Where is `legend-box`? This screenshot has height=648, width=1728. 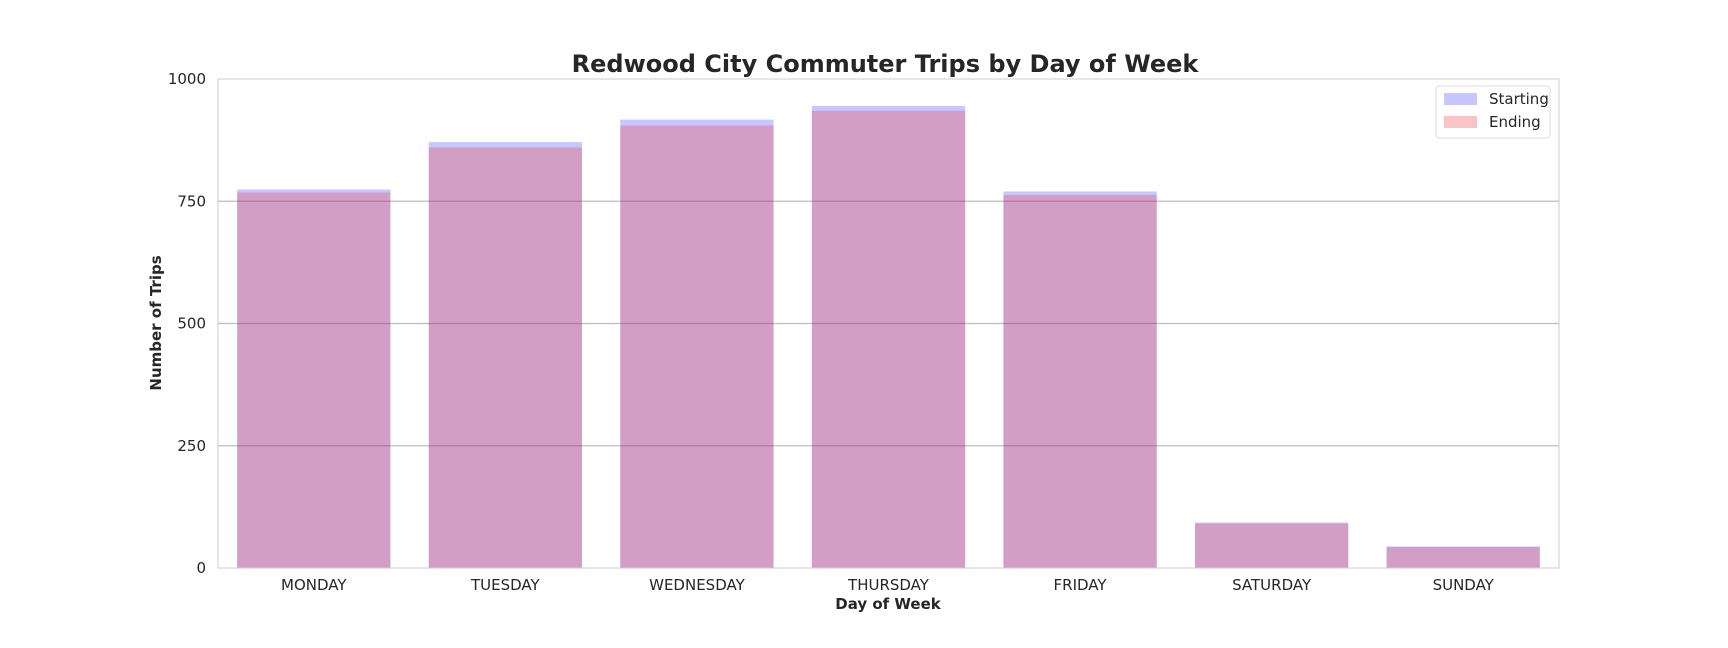 legend-box is located at coordinates (1493, 112).